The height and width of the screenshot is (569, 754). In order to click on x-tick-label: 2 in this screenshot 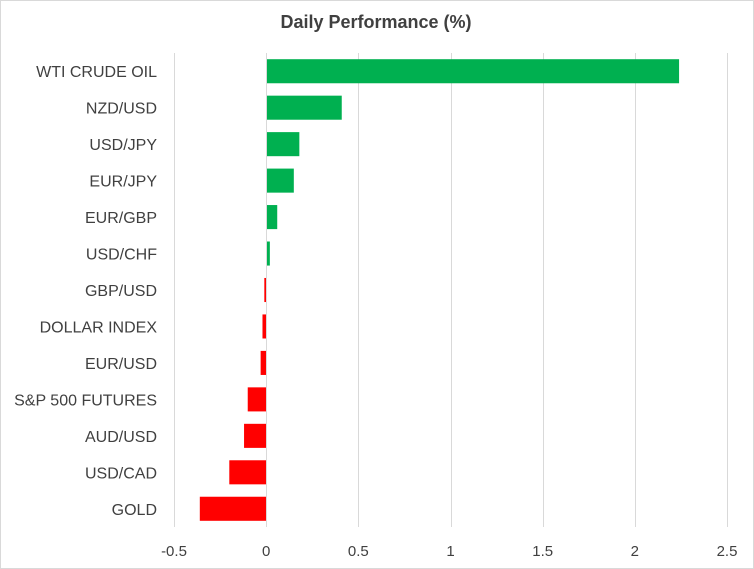, I will do `click(635, 551)`.